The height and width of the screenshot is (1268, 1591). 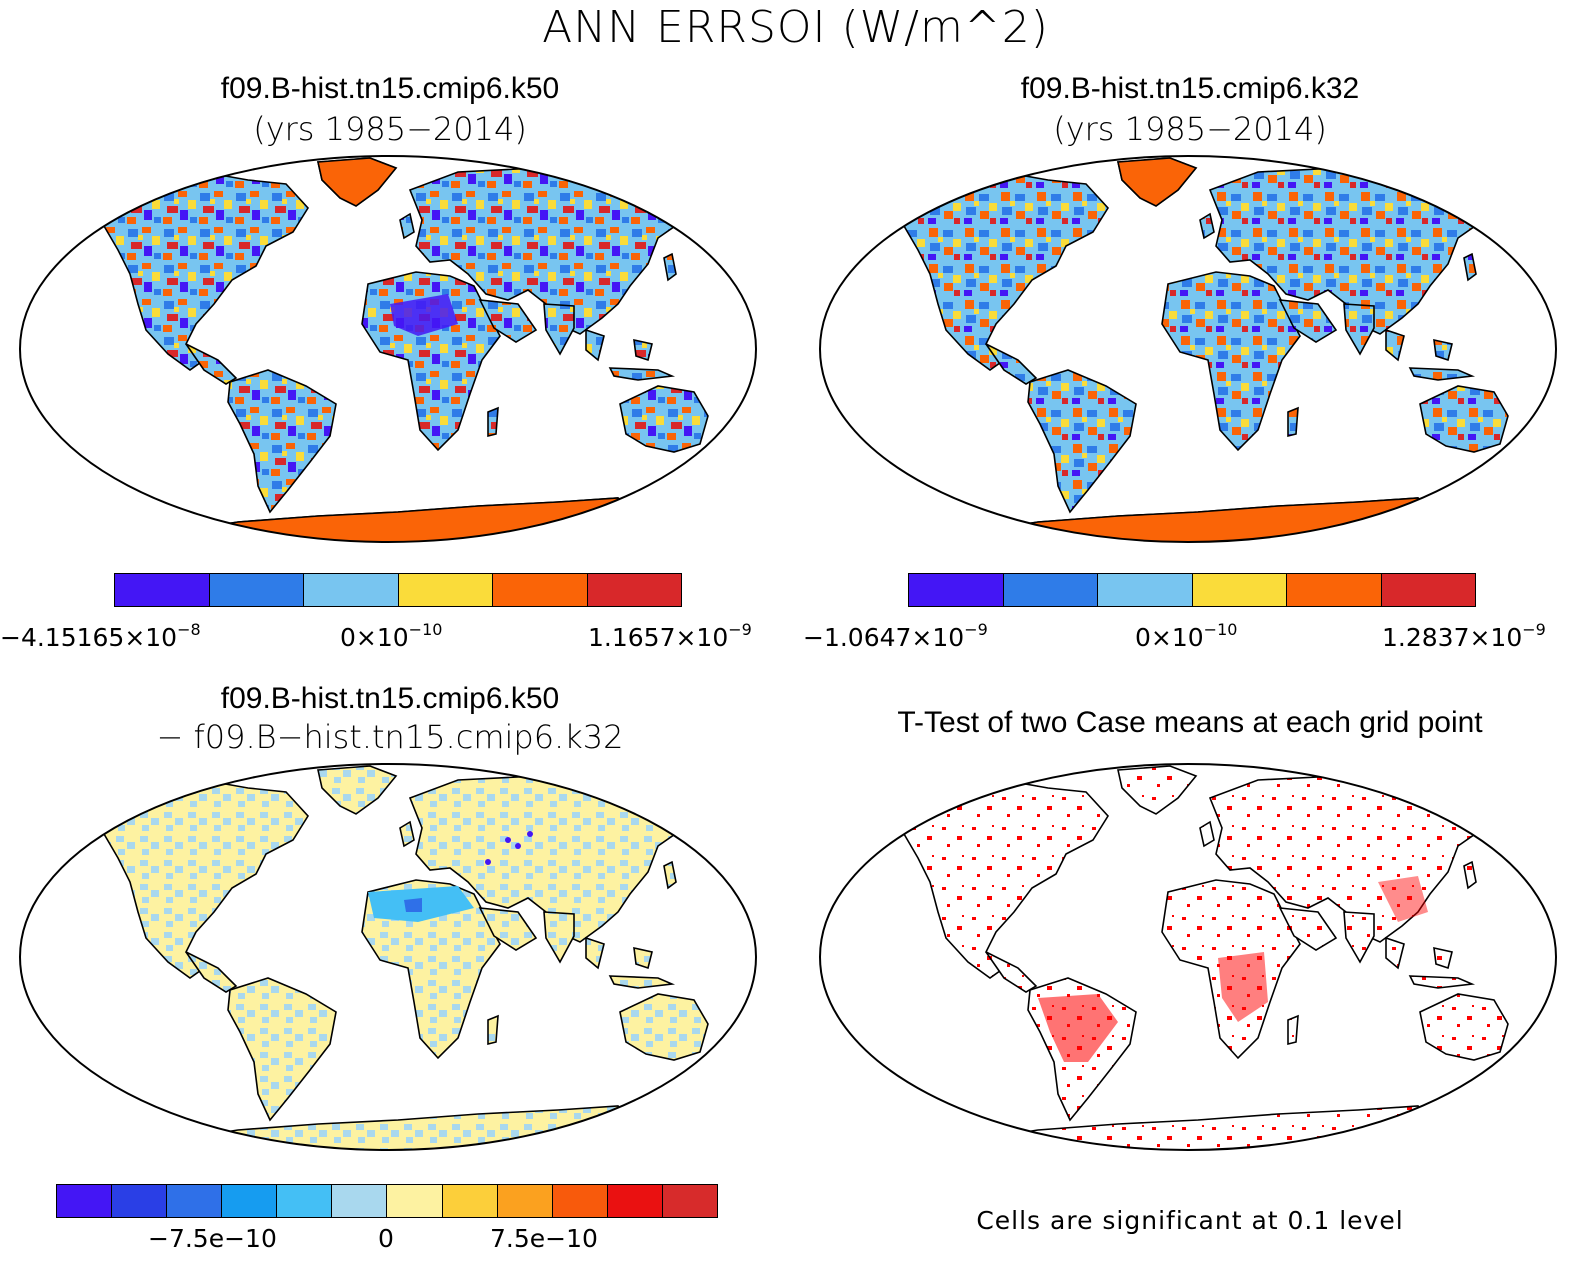 I want to click on colorbar-tick-label: 0, so click(x=386, y=1238).